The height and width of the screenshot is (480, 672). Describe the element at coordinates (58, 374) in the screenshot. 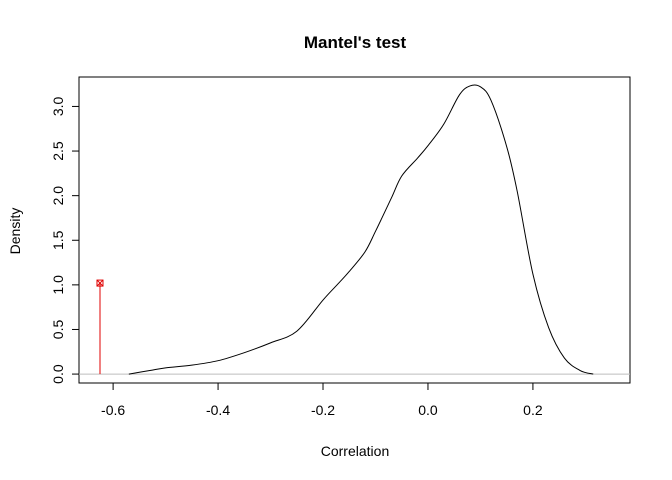

I see `y-tick-label: 0.0` at that location.